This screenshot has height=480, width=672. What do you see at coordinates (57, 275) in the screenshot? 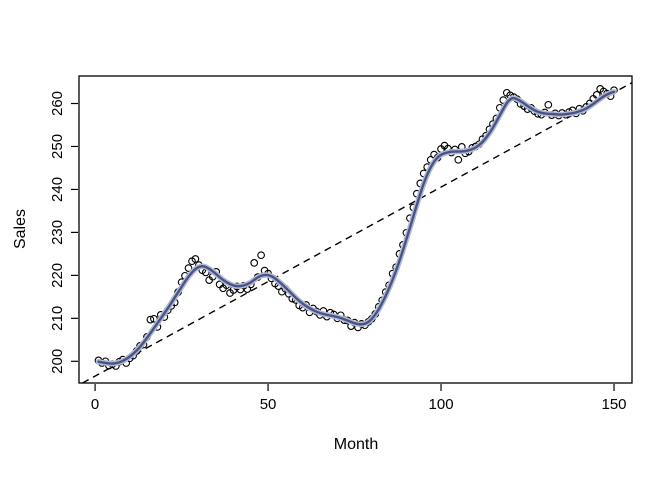
I see `y-axis-tick-label: 220` at bounding box center [57, 275].